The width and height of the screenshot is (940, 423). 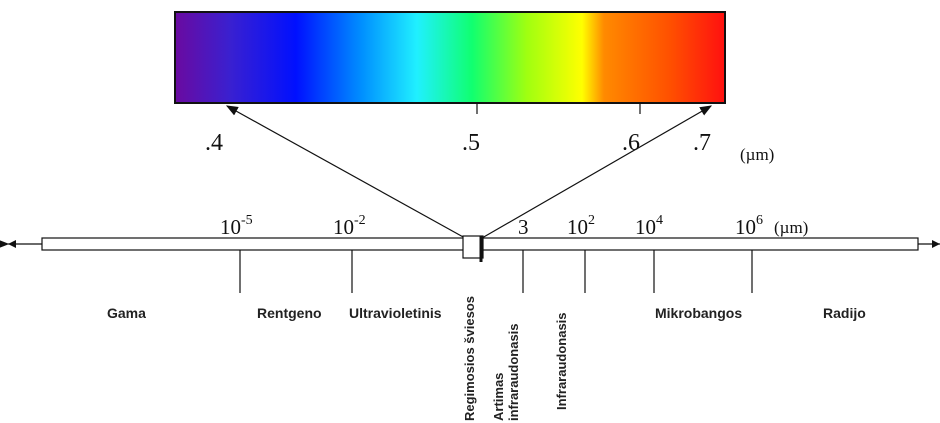 I want to click on region-label: Artimas, so click(x=498, y=397).